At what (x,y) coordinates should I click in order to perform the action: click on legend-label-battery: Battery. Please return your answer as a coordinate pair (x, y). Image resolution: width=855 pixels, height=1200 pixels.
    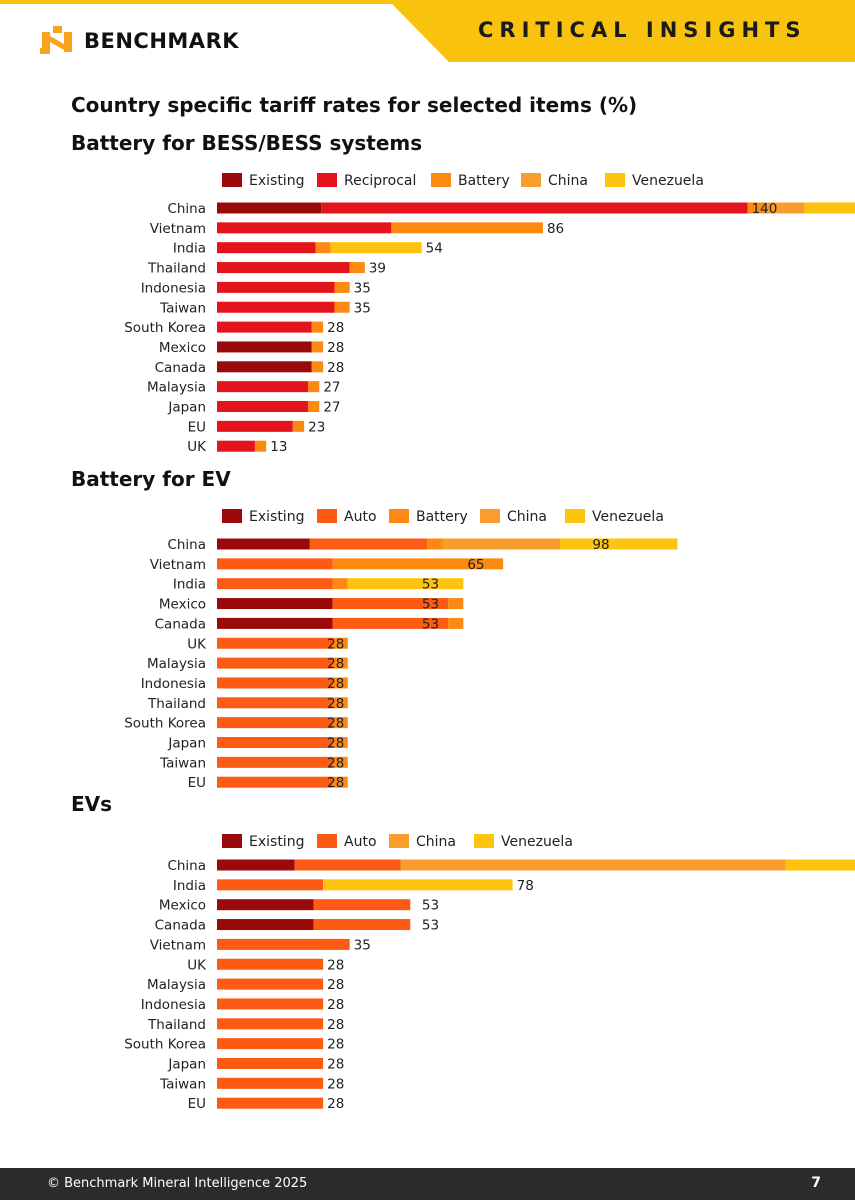
    Looking at the image, I should click on (442, 517).